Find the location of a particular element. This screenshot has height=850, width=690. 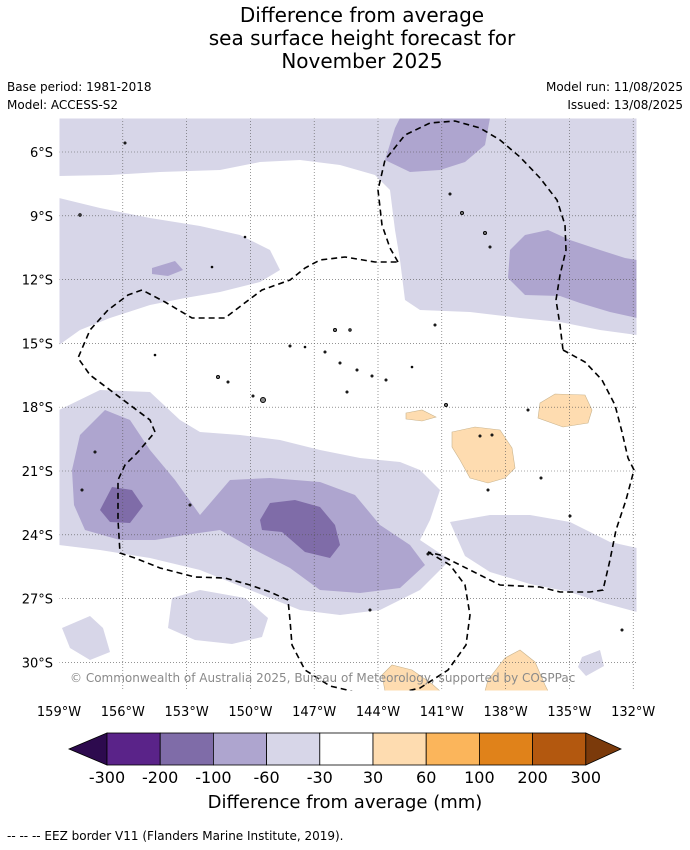

colorbar-extend-right is located at coordinates (603, 749).